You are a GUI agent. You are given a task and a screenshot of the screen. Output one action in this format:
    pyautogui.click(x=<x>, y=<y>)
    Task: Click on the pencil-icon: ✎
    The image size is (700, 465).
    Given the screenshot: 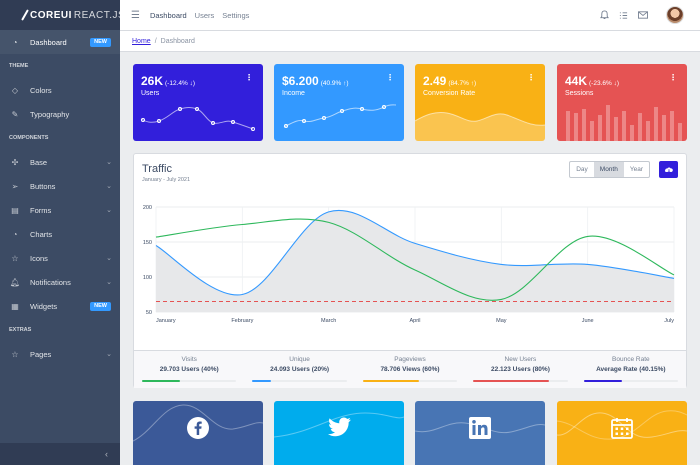 What is the action you would take?
    pyautogui.click(x=15, y=114)
    